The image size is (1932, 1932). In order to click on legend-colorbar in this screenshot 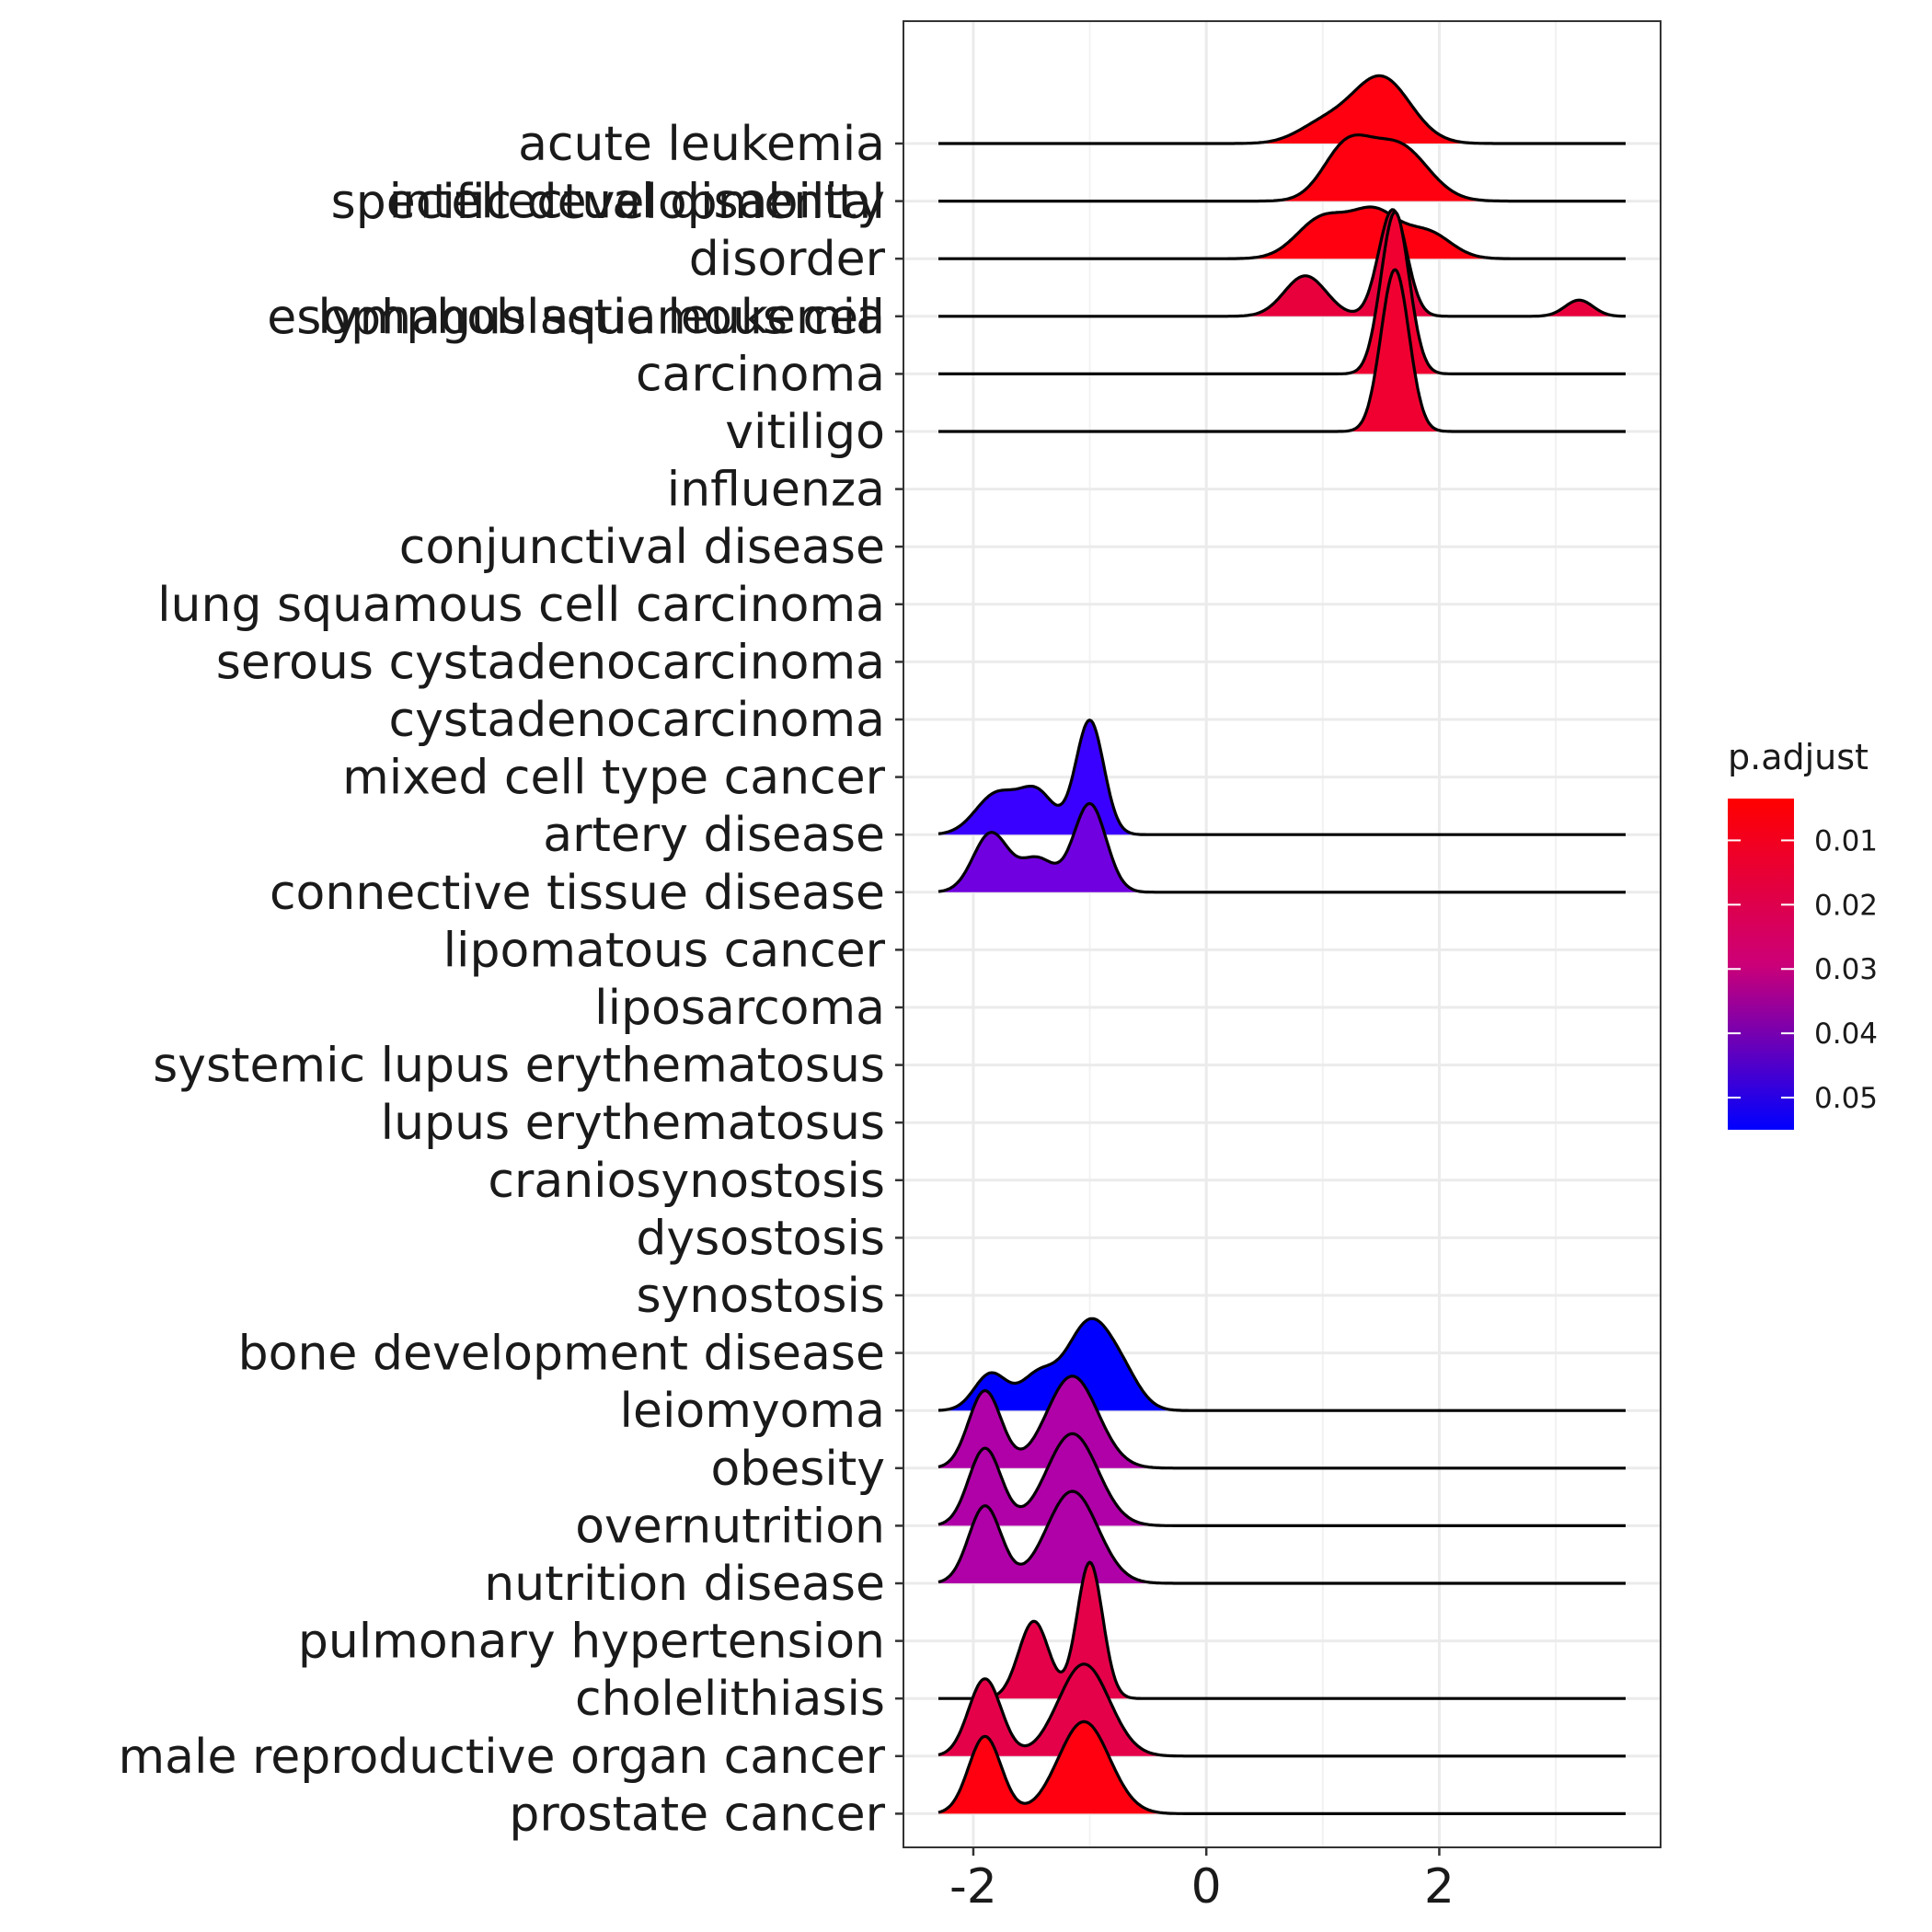, I will do `click(1761, 964)`.